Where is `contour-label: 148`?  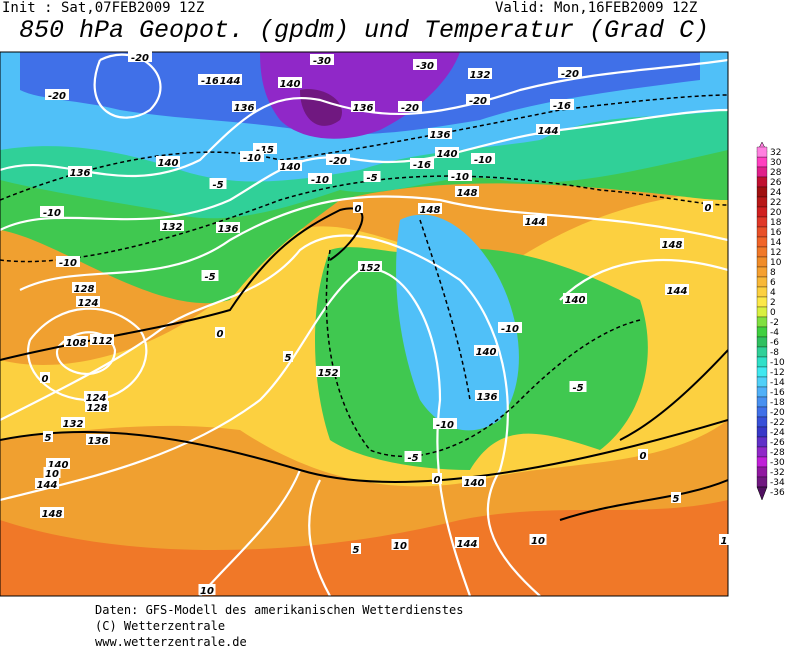 contour-label: 148 is located at coordinates (52, 514).